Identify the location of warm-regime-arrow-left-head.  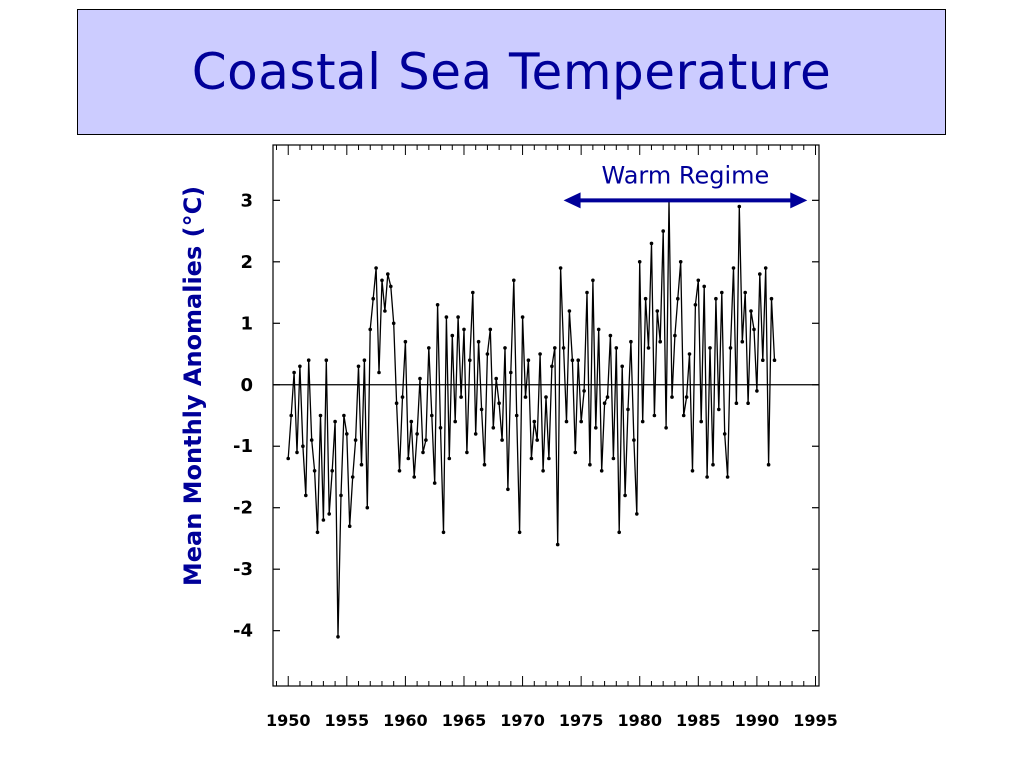
(572, 200).